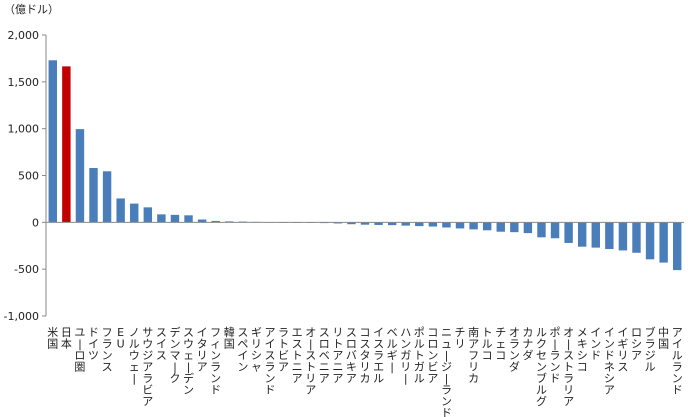 This screenshot has height=417, width=688. What do you see at coordinates (35, 222) in the screenshot?
I see `y-tick-label: 0` at bounding box center [35, 222].